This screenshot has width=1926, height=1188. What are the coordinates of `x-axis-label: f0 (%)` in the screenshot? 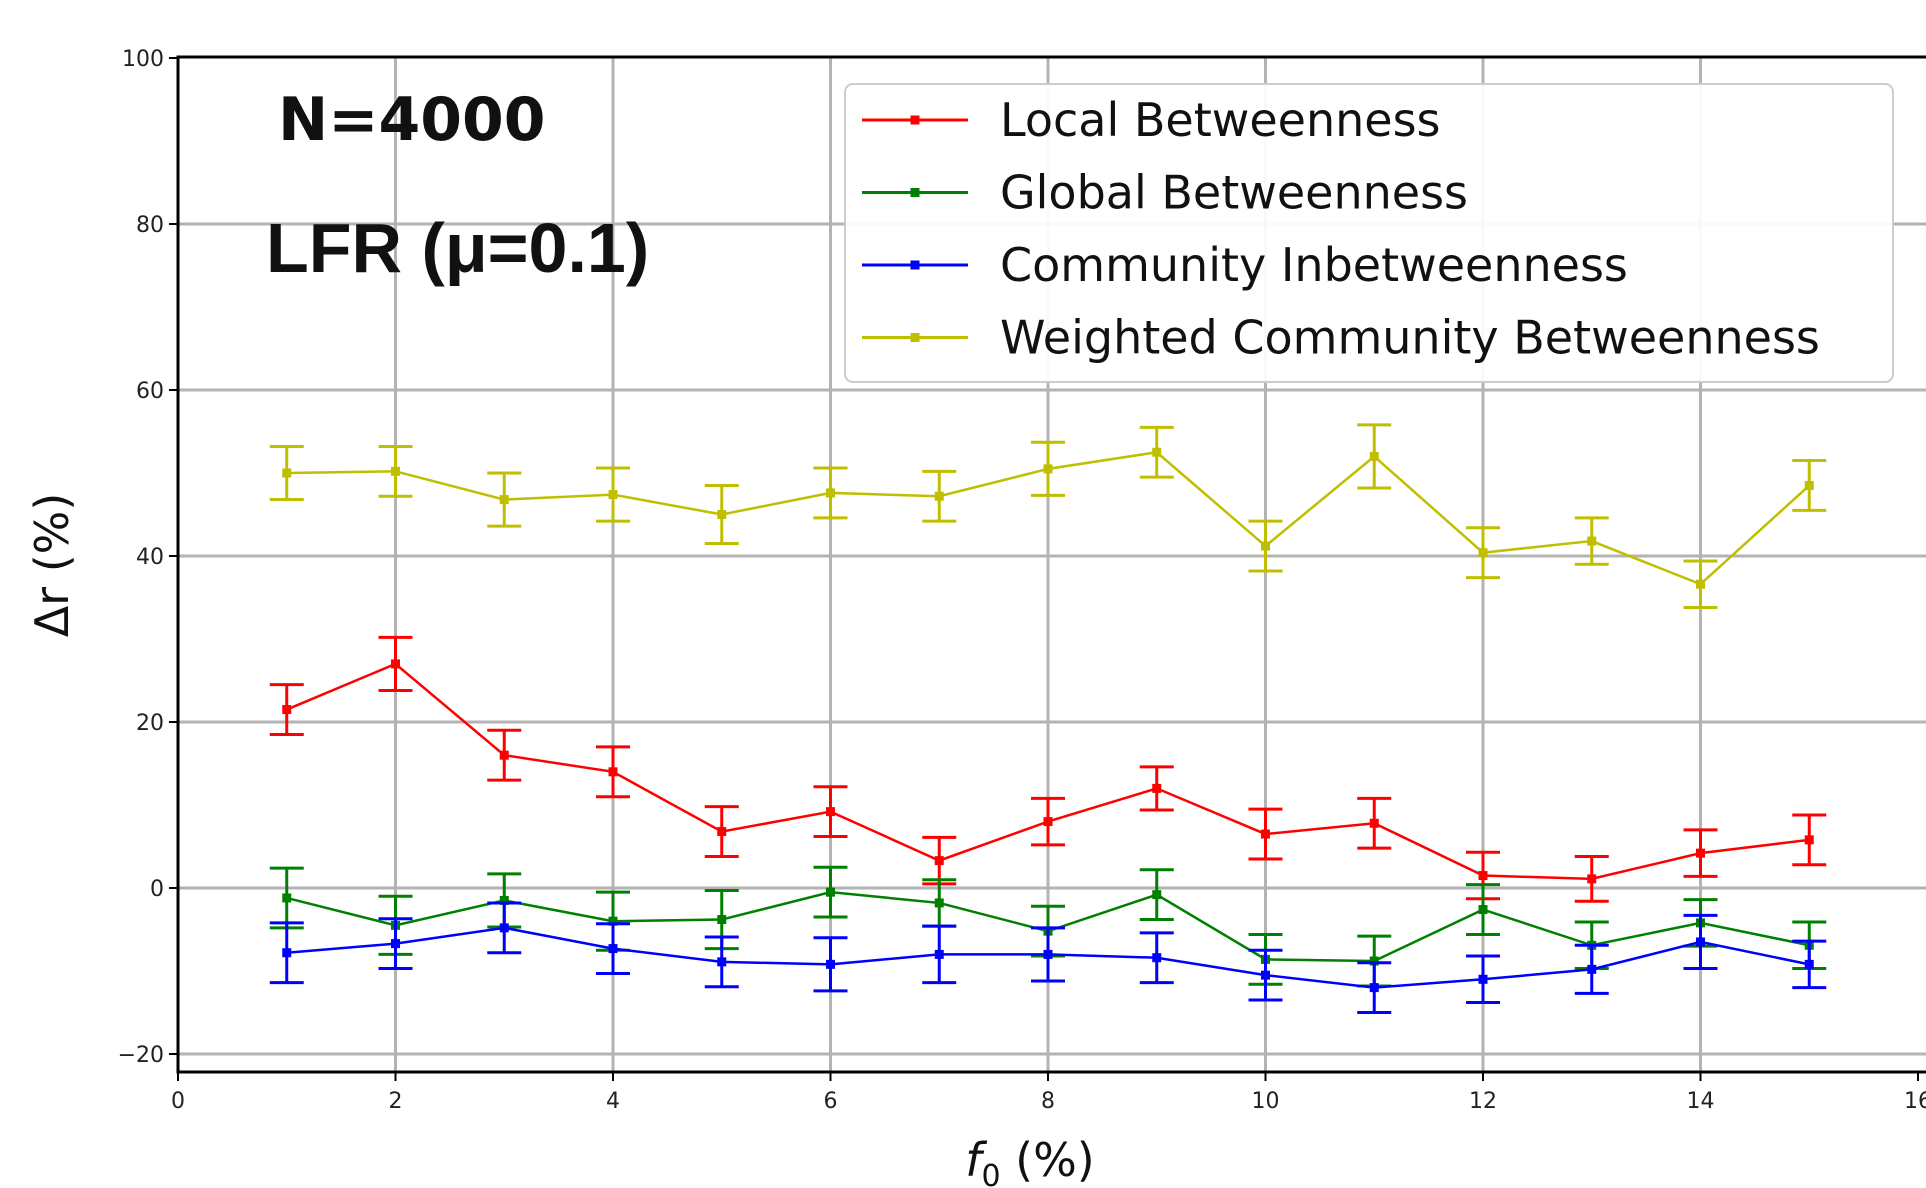 It's located at (1030, 1160).